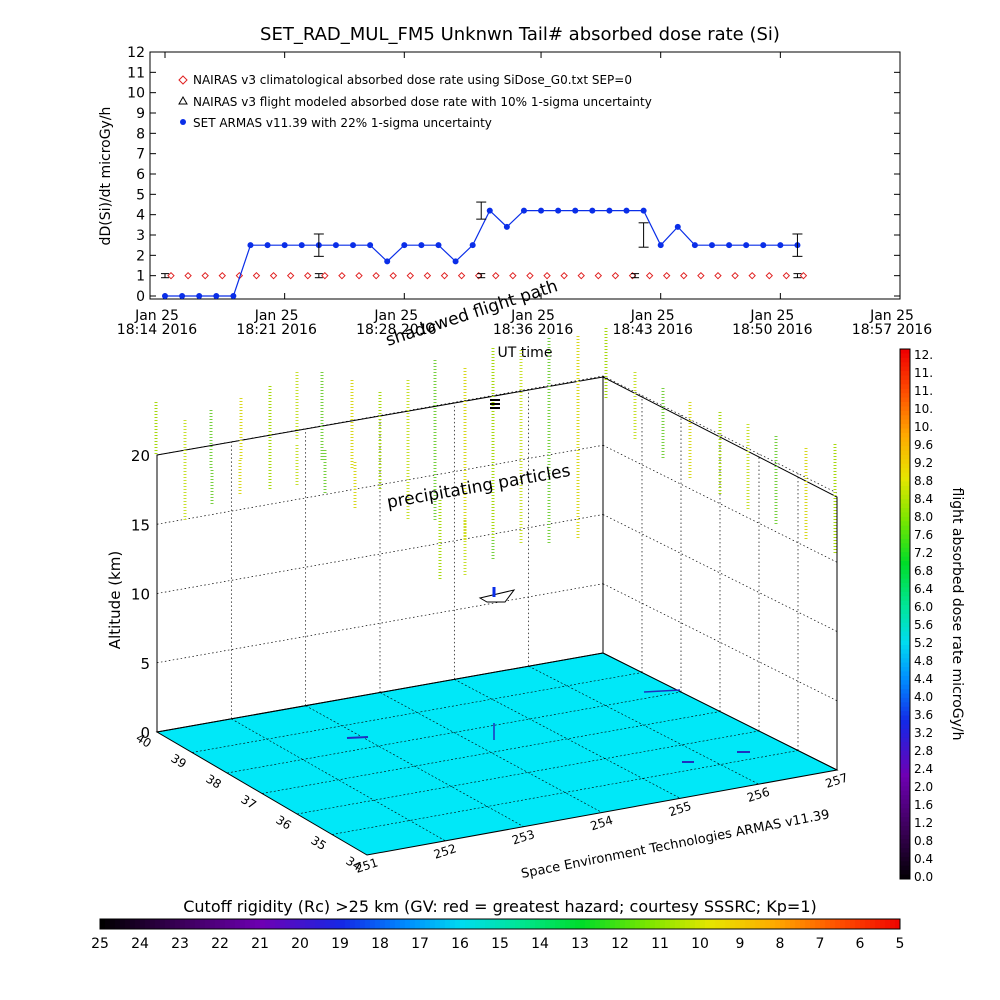  What do you see at coordinates (145, 733) in the screenshot?
I see `altitude-tick-label: 0` at bounding box center [145, 733].